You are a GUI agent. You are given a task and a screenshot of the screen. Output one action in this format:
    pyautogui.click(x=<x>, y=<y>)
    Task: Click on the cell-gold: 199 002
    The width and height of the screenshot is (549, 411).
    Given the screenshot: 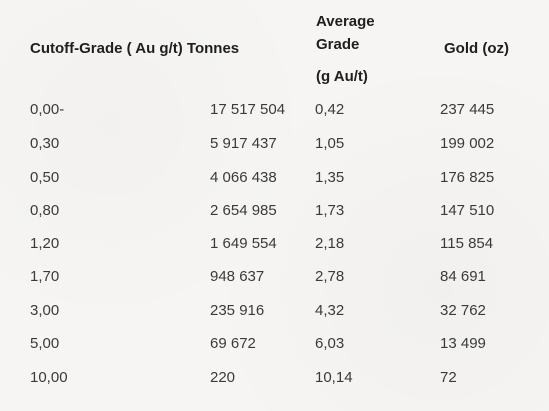 What is the action you would take?
    pyautogui.click(x=467, y=143)
    